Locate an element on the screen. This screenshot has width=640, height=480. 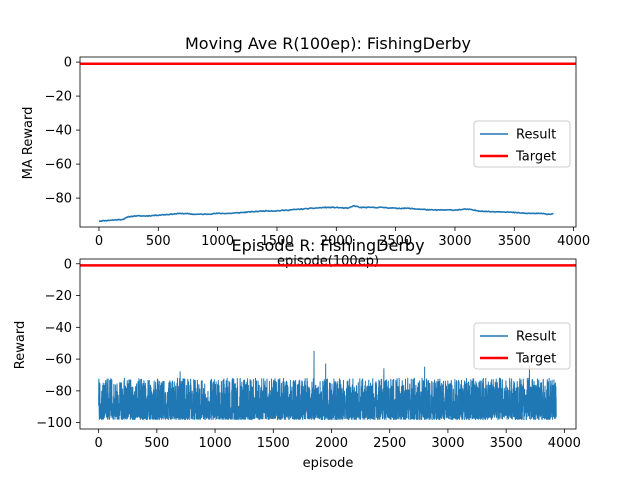
chart-title: Moving Ave R(100ep): FishingDerby is located at coordinates (328, 43).